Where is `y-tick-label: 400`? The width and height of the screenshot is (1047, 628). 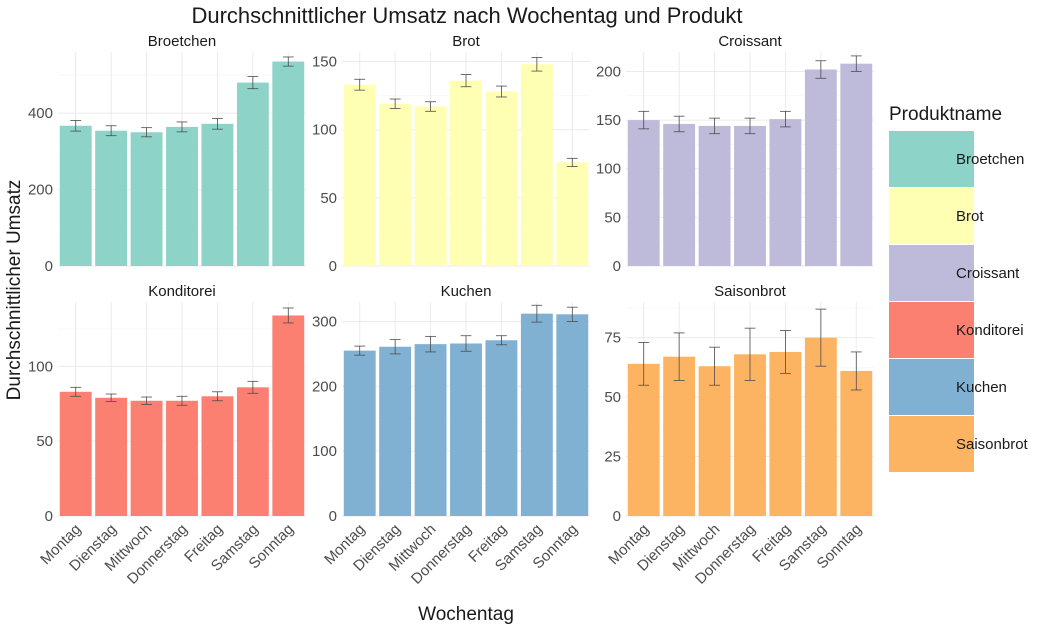
y-tick-label: 400 is located at coordinates (40, 113).